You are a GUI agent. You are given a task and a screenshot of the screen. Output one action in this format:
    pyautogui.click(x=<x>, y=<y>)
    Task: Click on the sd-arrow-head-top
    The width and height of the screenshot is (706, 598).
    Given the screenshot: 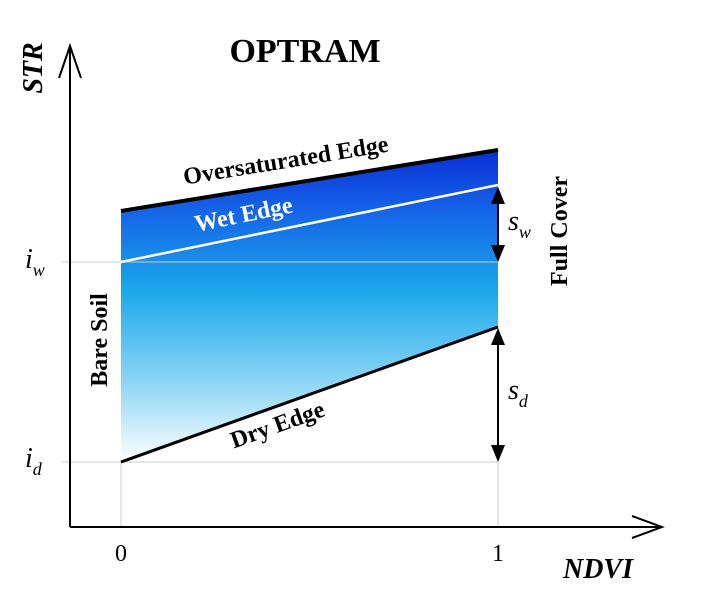 What is the action you would take?
    pyautogui.click(x=498, y=336)
    